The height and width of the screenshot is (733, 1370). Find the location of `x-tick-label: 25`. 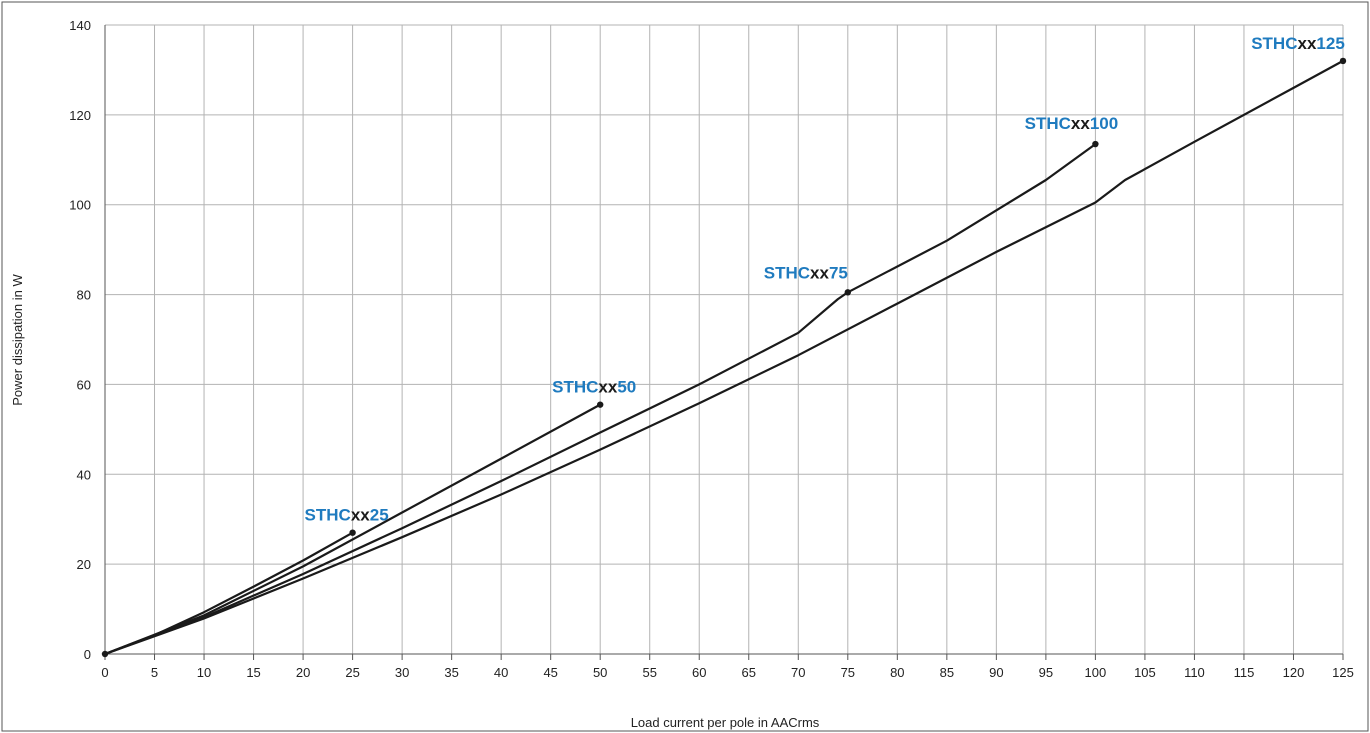

x-tick-label: 25 is located at coordinates (352, 672).